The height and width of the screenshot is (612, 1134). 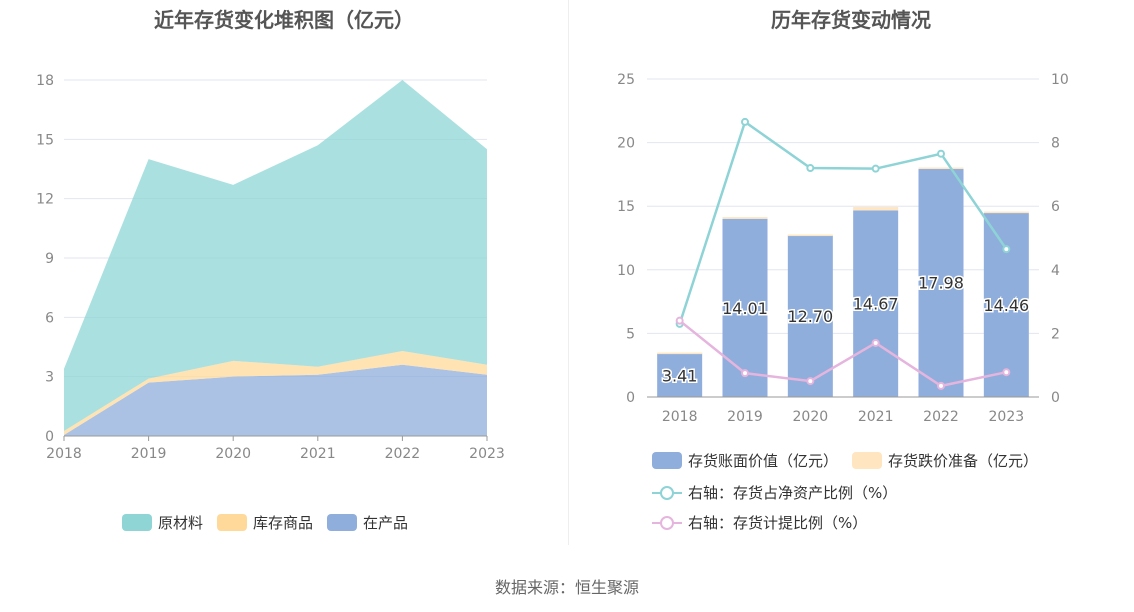 What do you see at coordinates (1055, 334) in the screenshot?
I see `y2-tick-label: 2` at bounding box center [1055, 334].